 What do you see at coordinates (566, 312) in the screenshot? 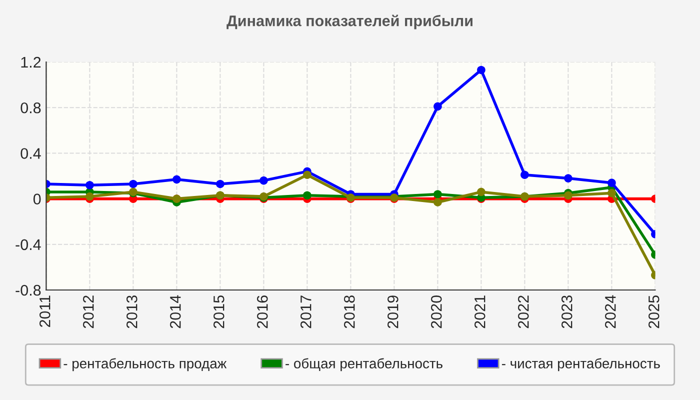
I see `x-tick-label: 2023` at bounding box center [566, 312].